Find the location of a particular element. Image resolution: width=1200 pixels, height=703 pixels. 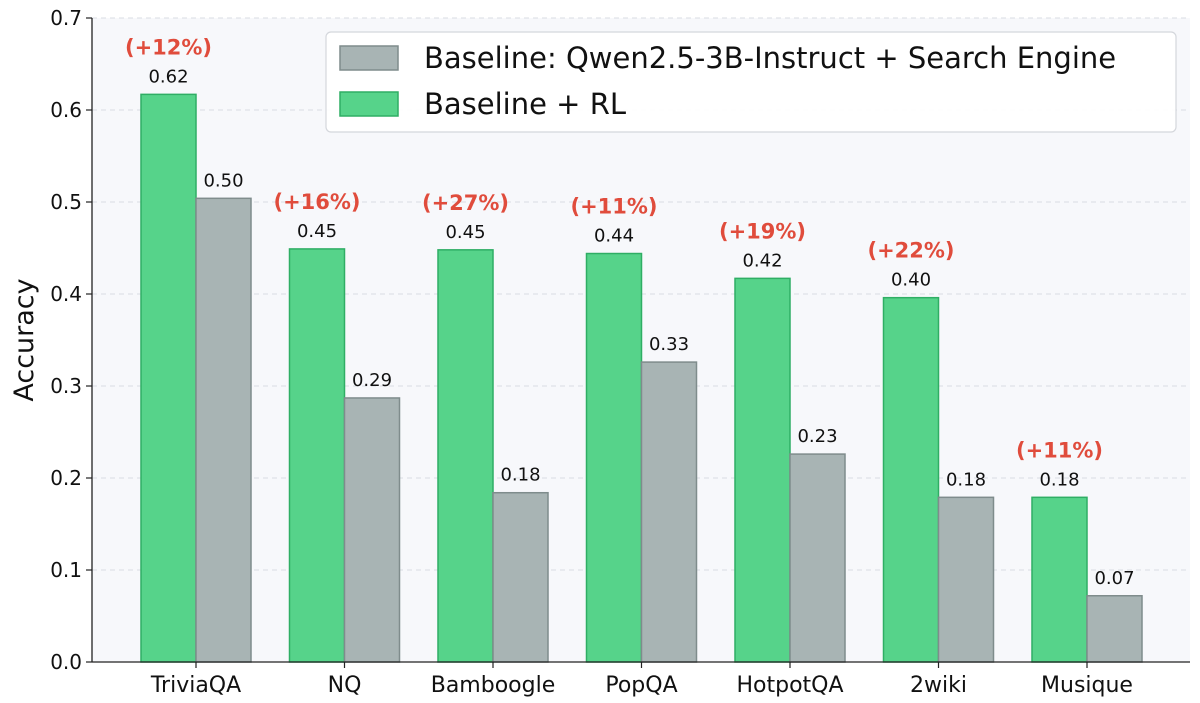

x-tick-label: Bamboogle is located at coordinates (493, 685).